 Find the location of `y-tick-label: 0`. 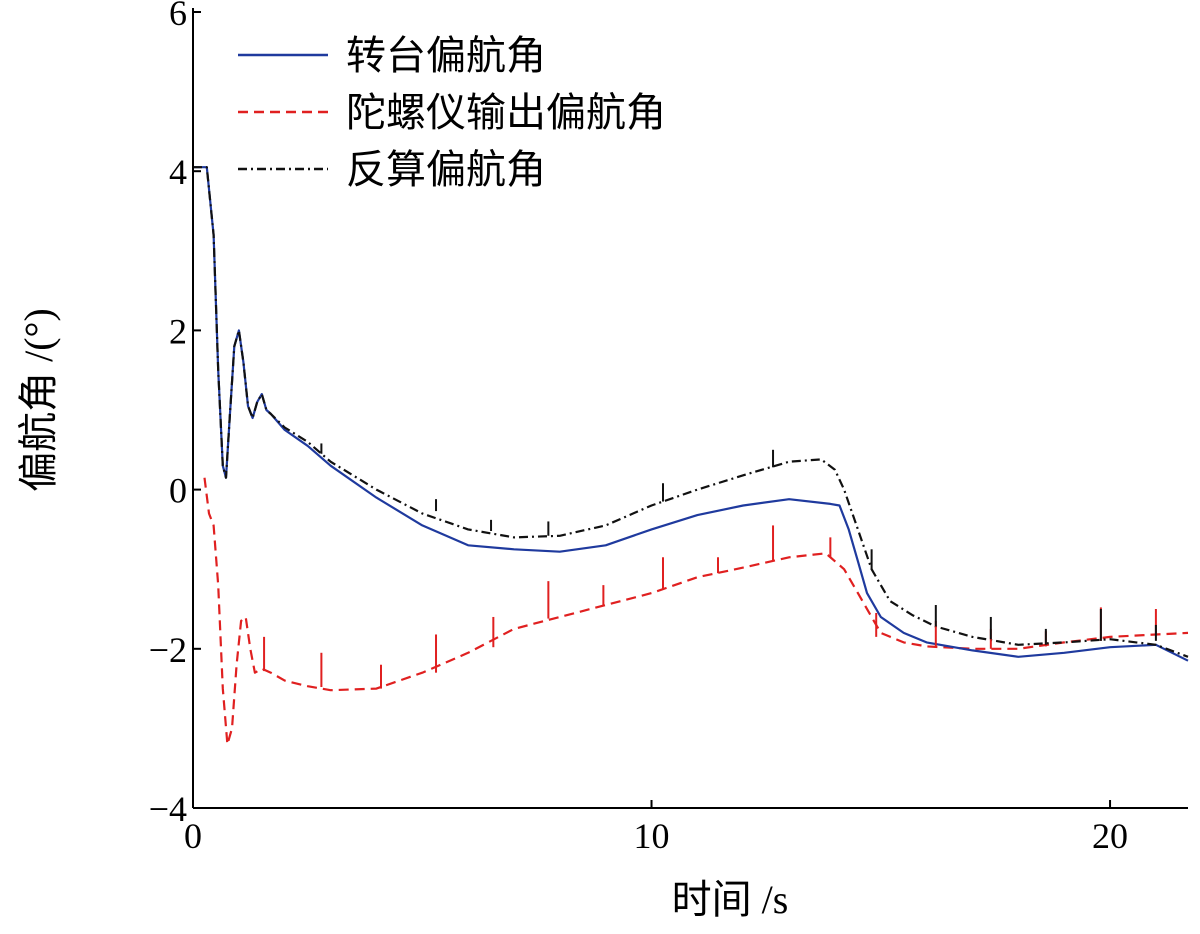

y-tick-label: 0 is located at coordinates (178, 491).